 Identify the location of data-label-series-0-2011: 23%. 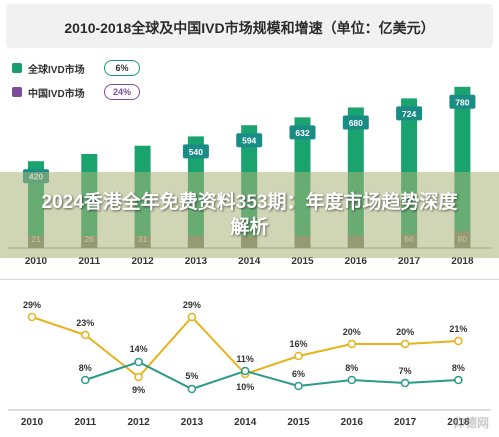
(85, 323).